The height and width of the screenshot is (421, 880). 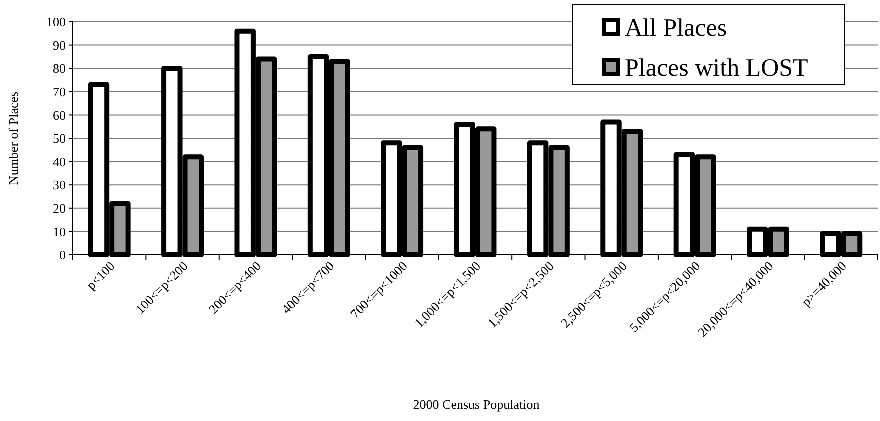 What do you see at coordinates (59, 138) in the screenshot?
I see `y-tick-label: 50` at bounding box center [59, 138].